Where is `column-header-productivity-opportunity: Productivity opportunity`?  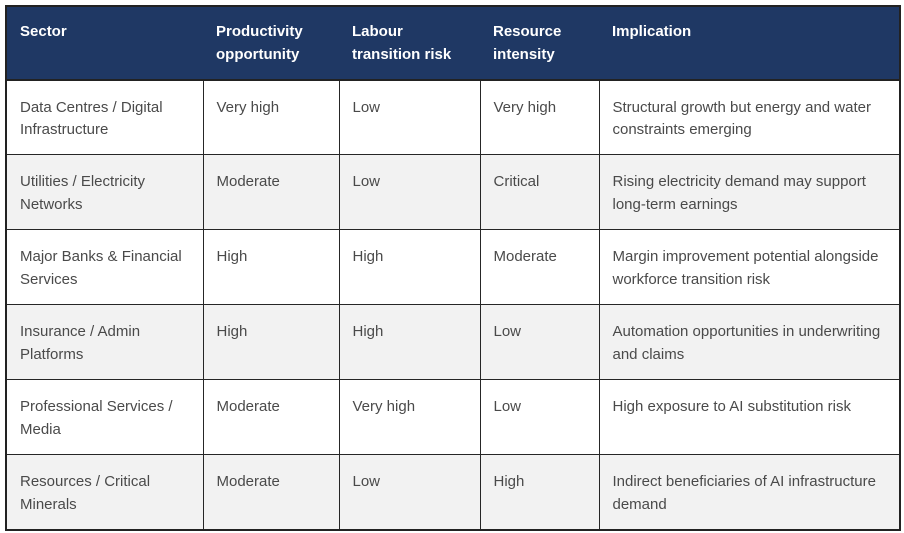
column-header-productivity-opportunity: Productivity opportunity is located at coordinates (271, 43).